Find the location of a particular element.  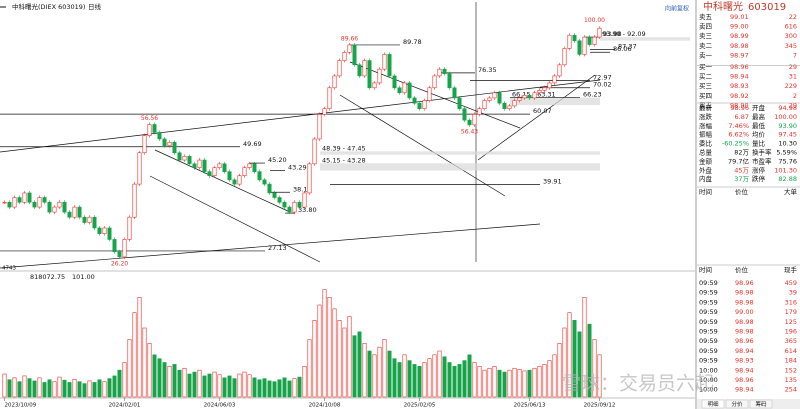

book-volume: 229 is located at coordinates (791, 86).